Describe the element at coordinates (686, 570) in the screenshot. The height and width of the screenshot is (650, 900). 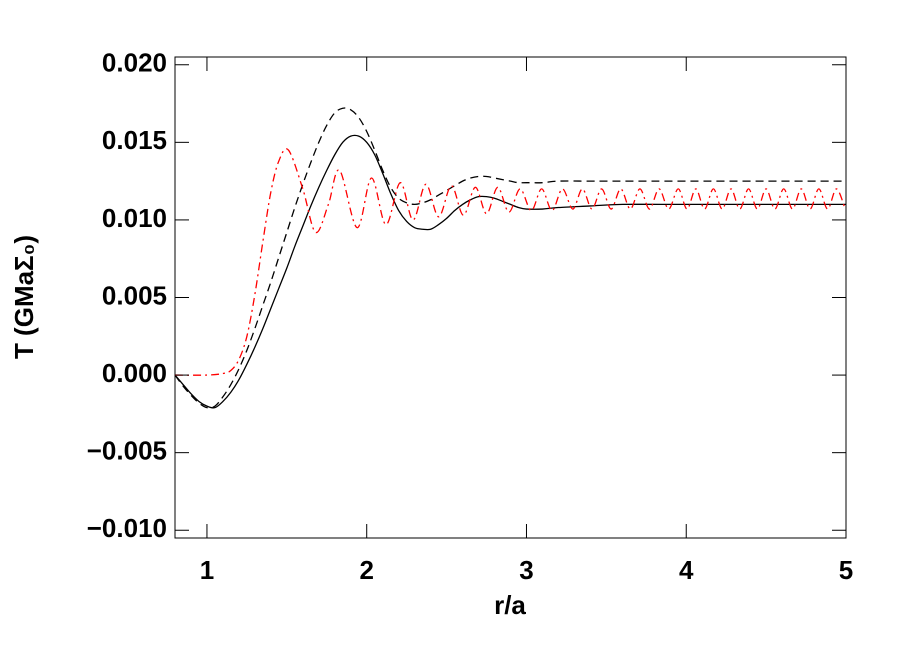
I see `x-tick-label: 4` at that location.